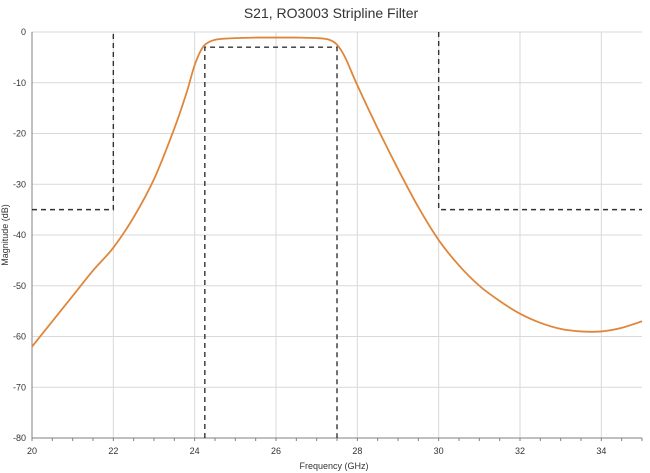  Describe the element at coordinates (19, 286) in the screenshot. I see `y-tick-label: -50` at that location.